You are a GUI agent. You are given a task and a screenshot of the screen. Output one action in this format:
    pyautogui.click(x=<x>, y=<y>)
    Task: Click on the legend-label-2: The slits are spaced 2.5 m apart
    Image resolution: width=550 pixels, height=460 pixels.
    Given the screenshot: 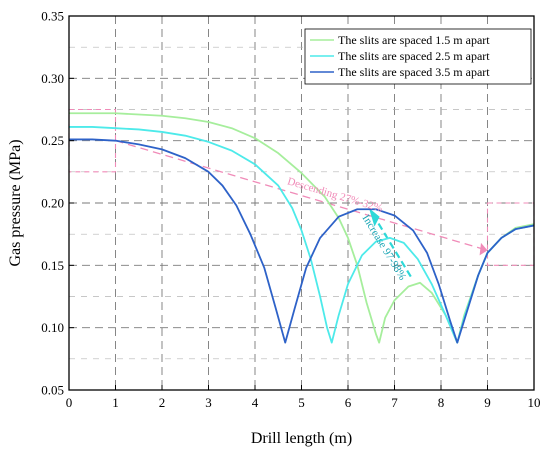 What is the action you would take?
    pyautogui.click(x=414, y=56)
    